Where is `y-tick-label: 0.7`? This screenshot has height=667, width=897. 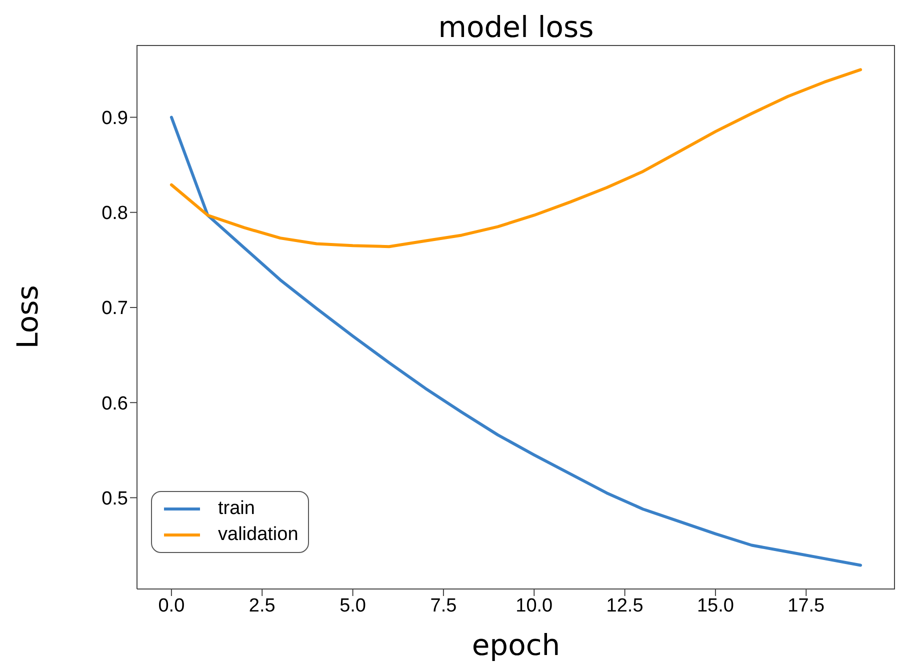 y-tick-label: 0.7 is located at coordinates (115, 309).